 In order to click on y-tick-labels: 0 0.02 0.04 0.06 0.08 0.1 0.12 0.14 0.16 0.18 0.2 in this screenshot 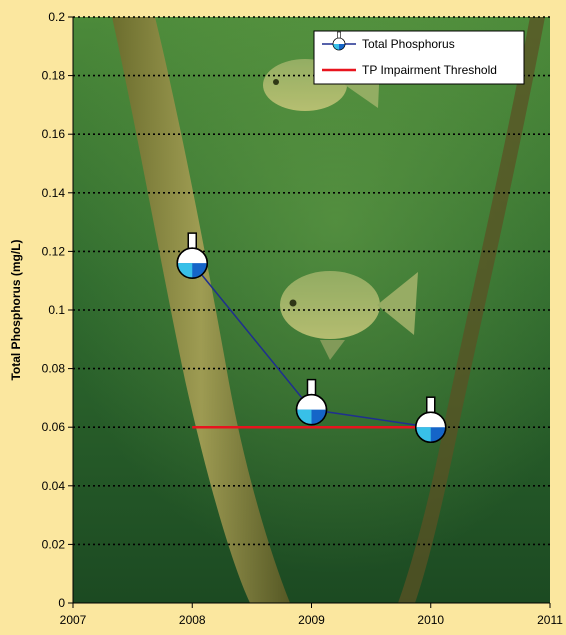, I will do `click(57, 310)`.